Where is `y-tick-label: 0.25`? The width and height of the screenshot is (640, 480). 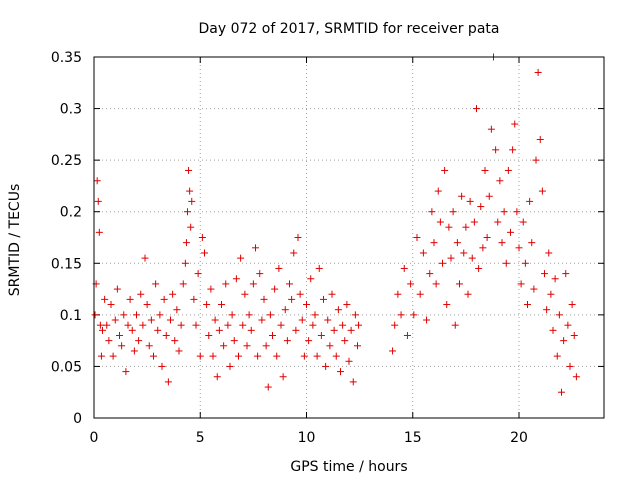 y-tick-label: 0.25 is located at coordinates (66, 161).